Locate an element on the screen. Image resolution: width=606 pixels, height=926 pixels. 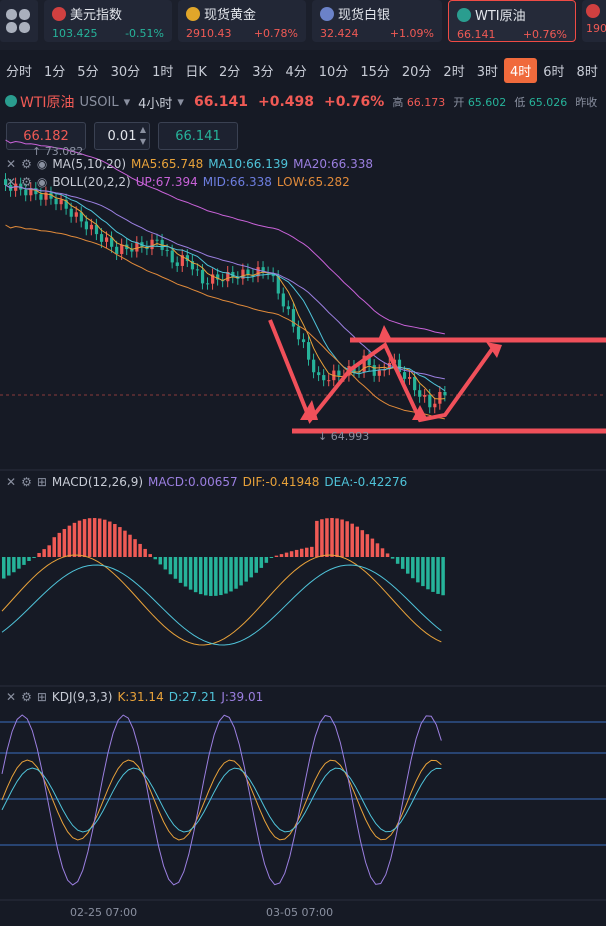
quote-card-usd-index: 美元指数 103.425 -0.51% is located at coordinates (108, 21).